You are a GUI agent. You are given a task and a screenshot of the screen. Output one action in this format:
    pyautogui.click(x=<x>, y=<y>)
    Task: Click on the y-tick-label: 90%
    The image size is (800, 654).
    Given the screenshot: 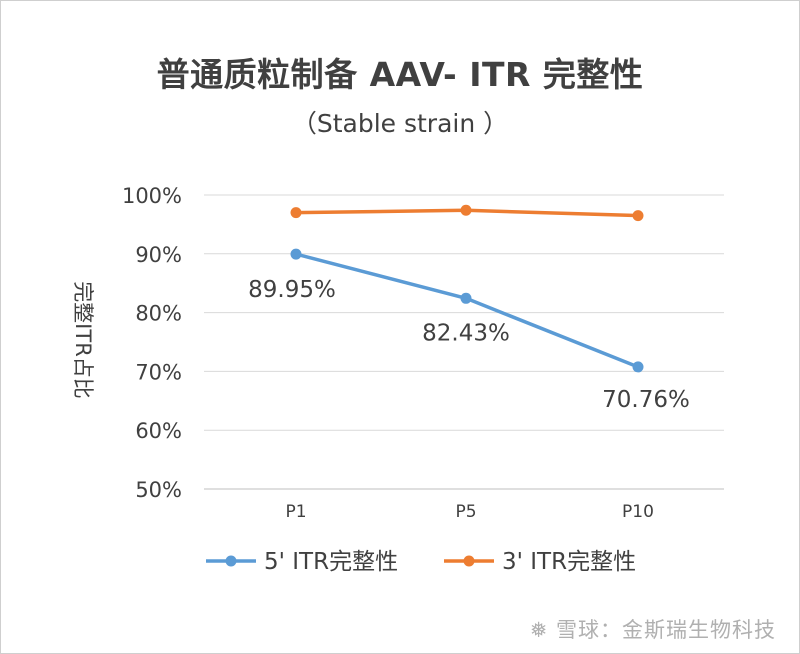 What is the action you would take?
    pyautogui.click(x=158, y=255)
    